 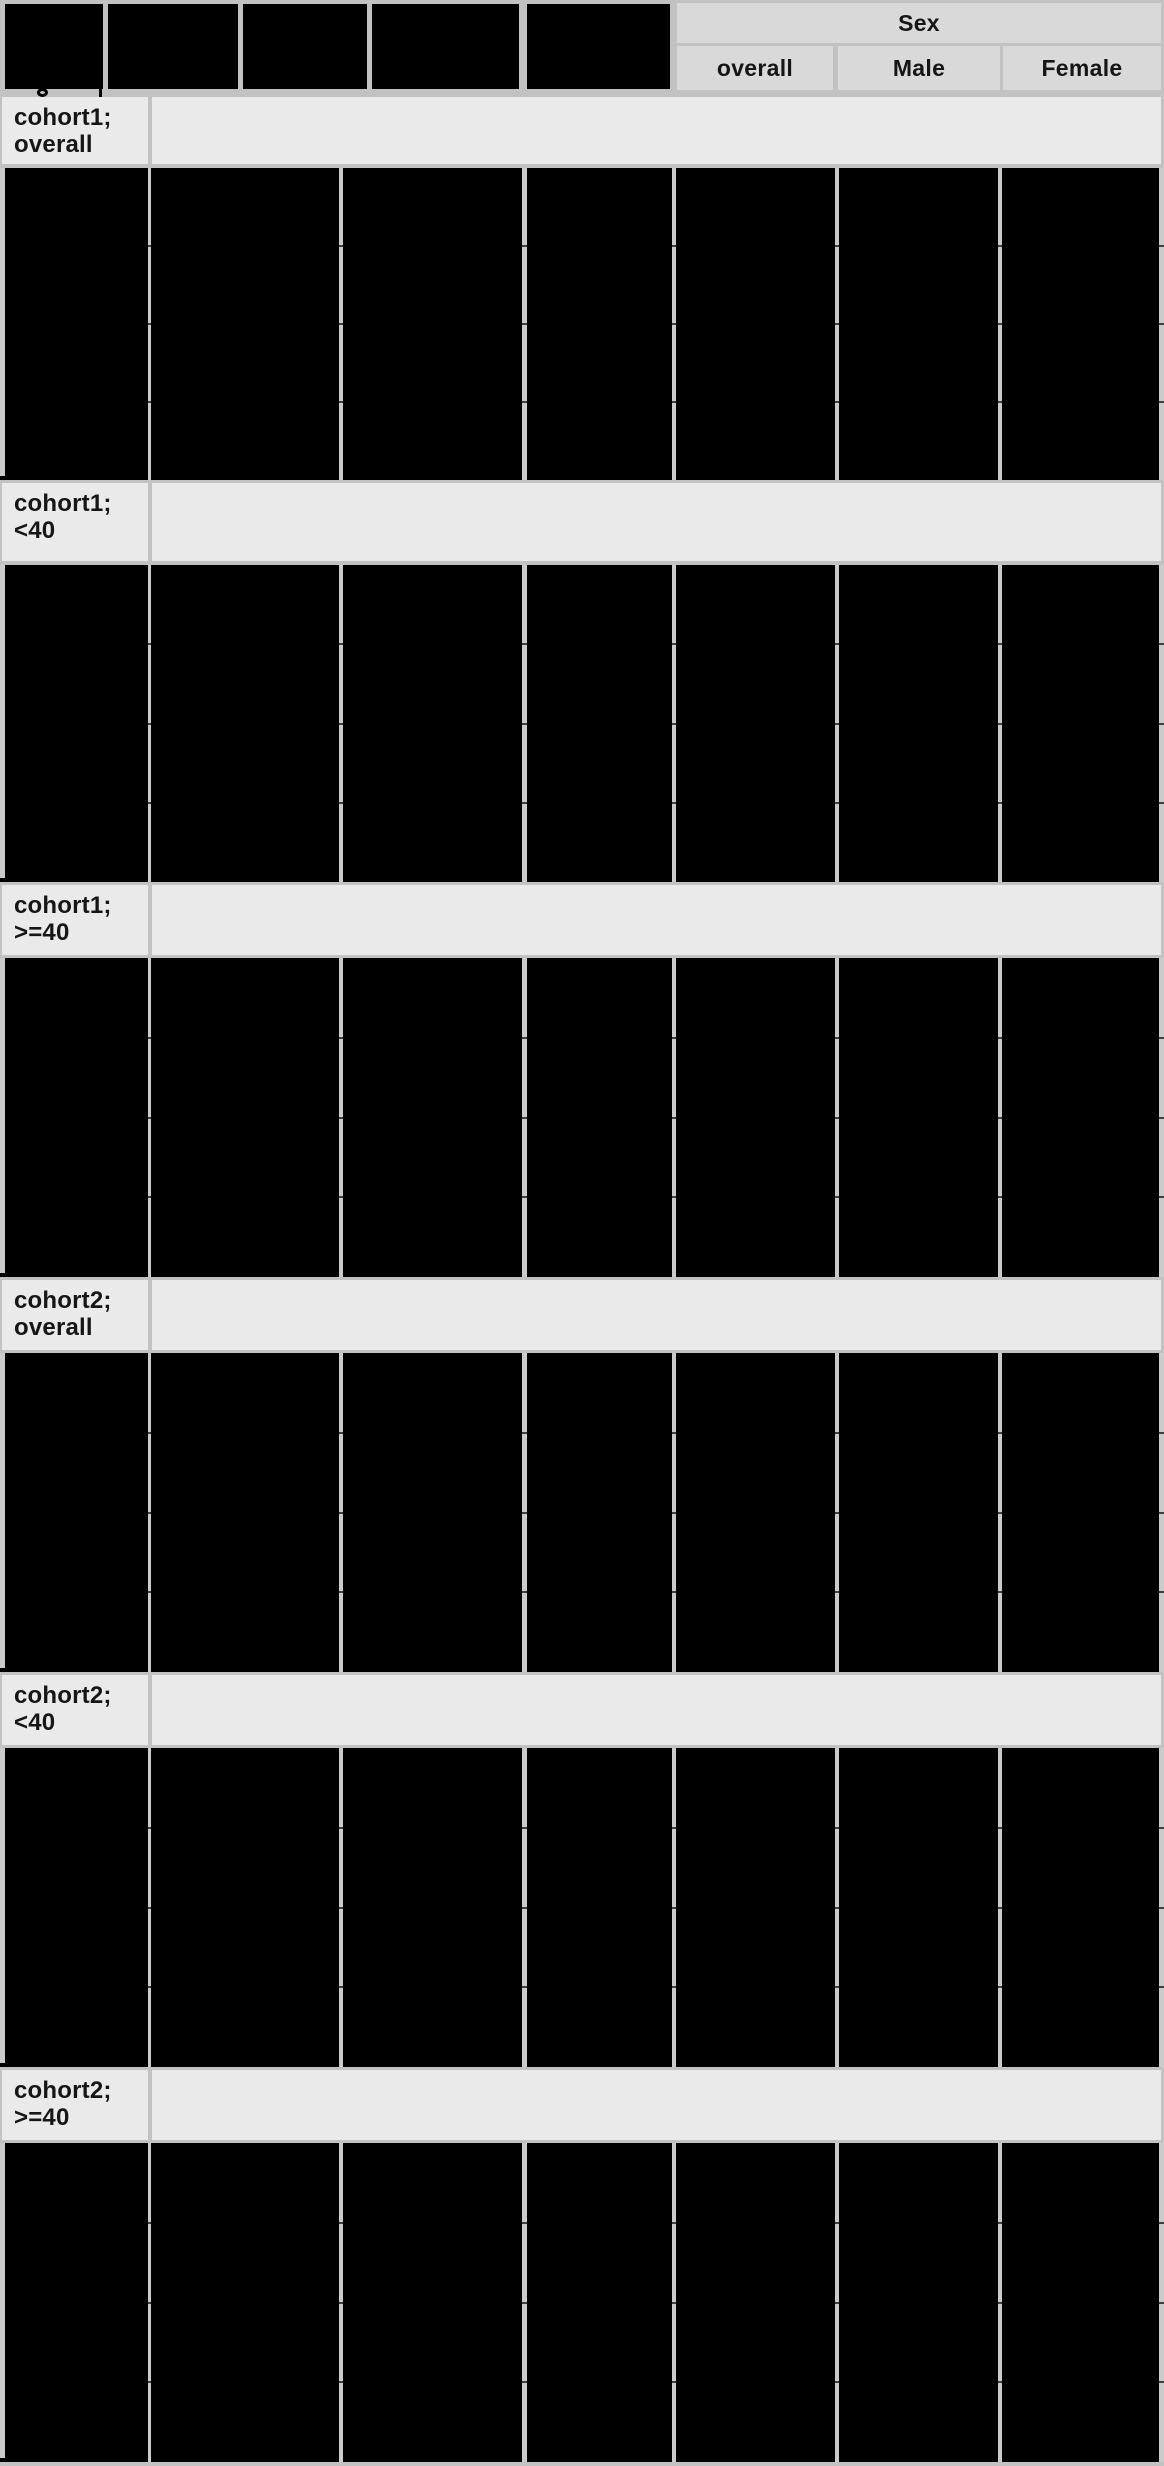 What do you see at coordinates (63, 2090) in the screenshot?
I see `section-label-line1: cohort2;` at bounding box center [63, 2090].